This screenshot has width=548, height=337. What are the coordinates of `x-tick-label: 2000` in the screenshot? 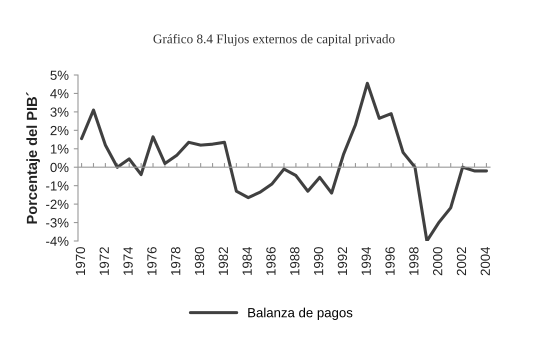 It's located at (437, 261).